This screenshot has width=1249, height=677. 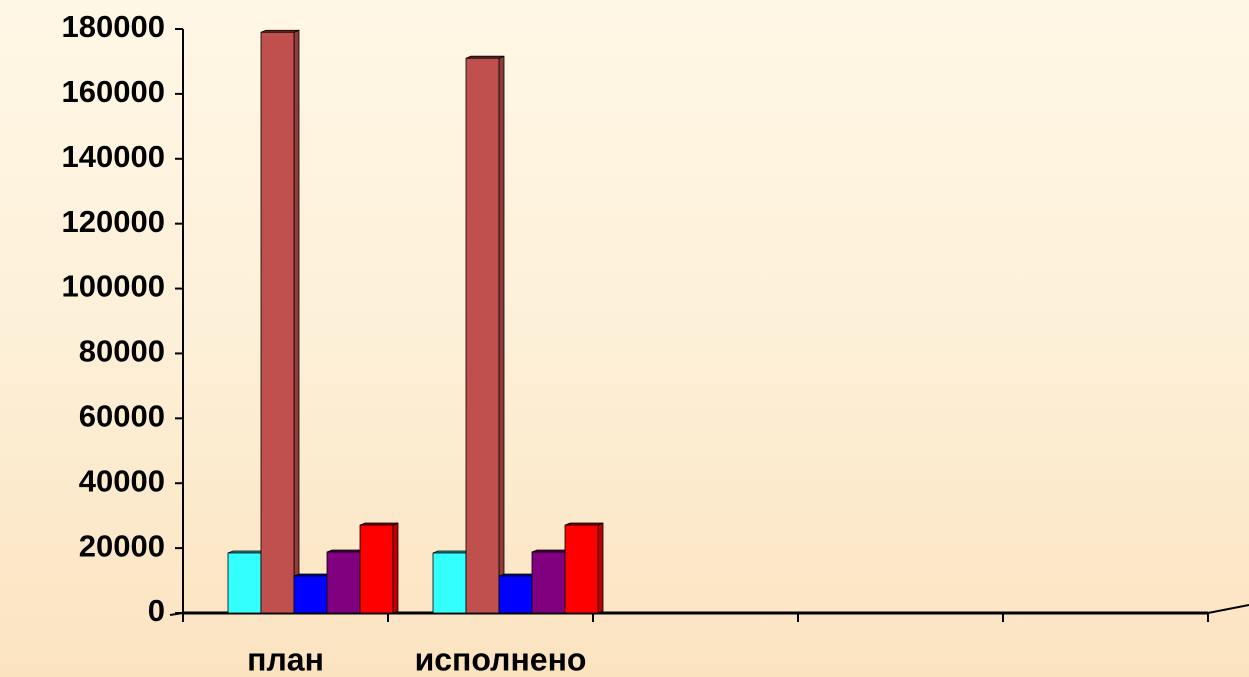 I want to click on y-tick-label: 40000, so click(x=122, y=480).